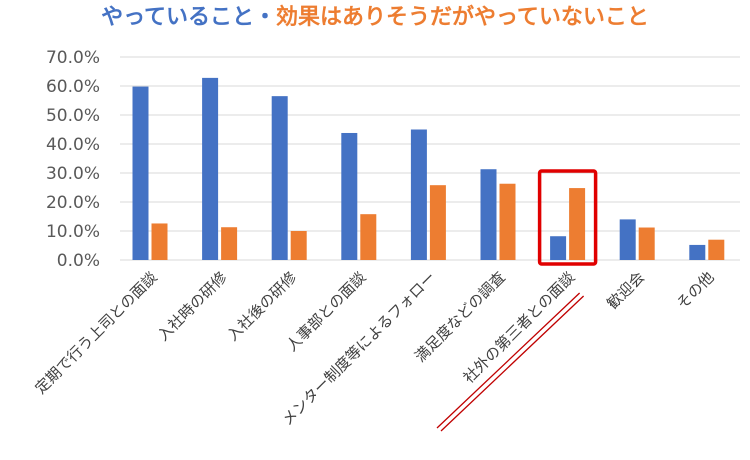  What do you see at coordinates (73, 145) in the screenshot?
I see `y-tick-label: 40.0%` at bounding box center [73, 145].